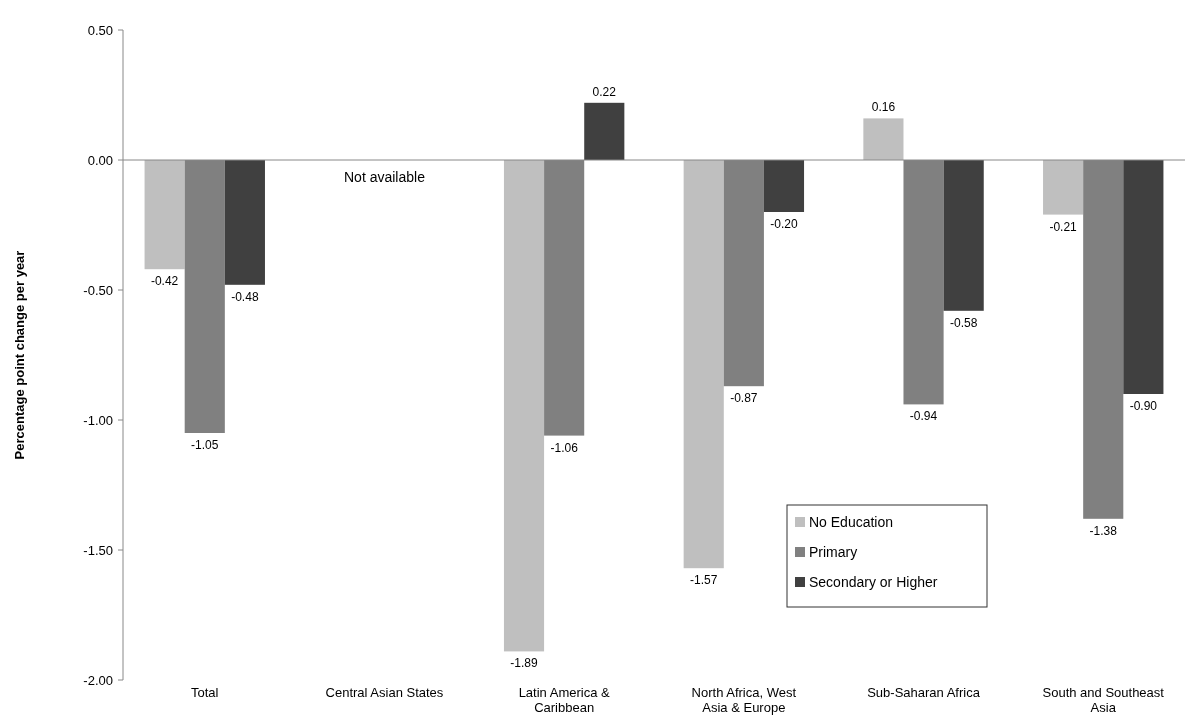  I want to click on data-label: -0.94, so click(923, 416).